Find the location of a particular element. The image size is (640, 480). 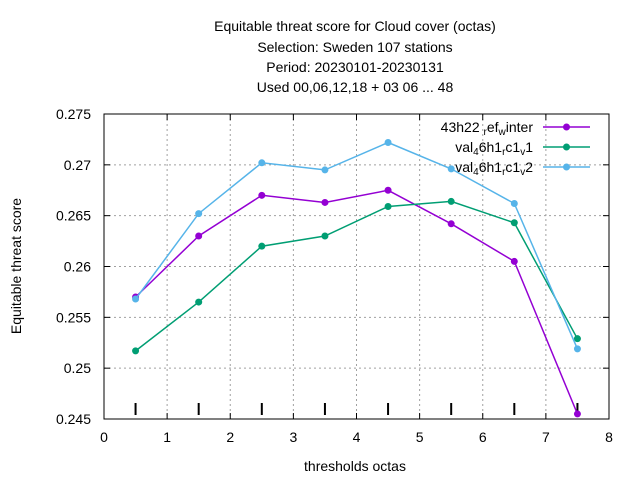

x-tick-label: 8 is located at coordinates (609, 437).